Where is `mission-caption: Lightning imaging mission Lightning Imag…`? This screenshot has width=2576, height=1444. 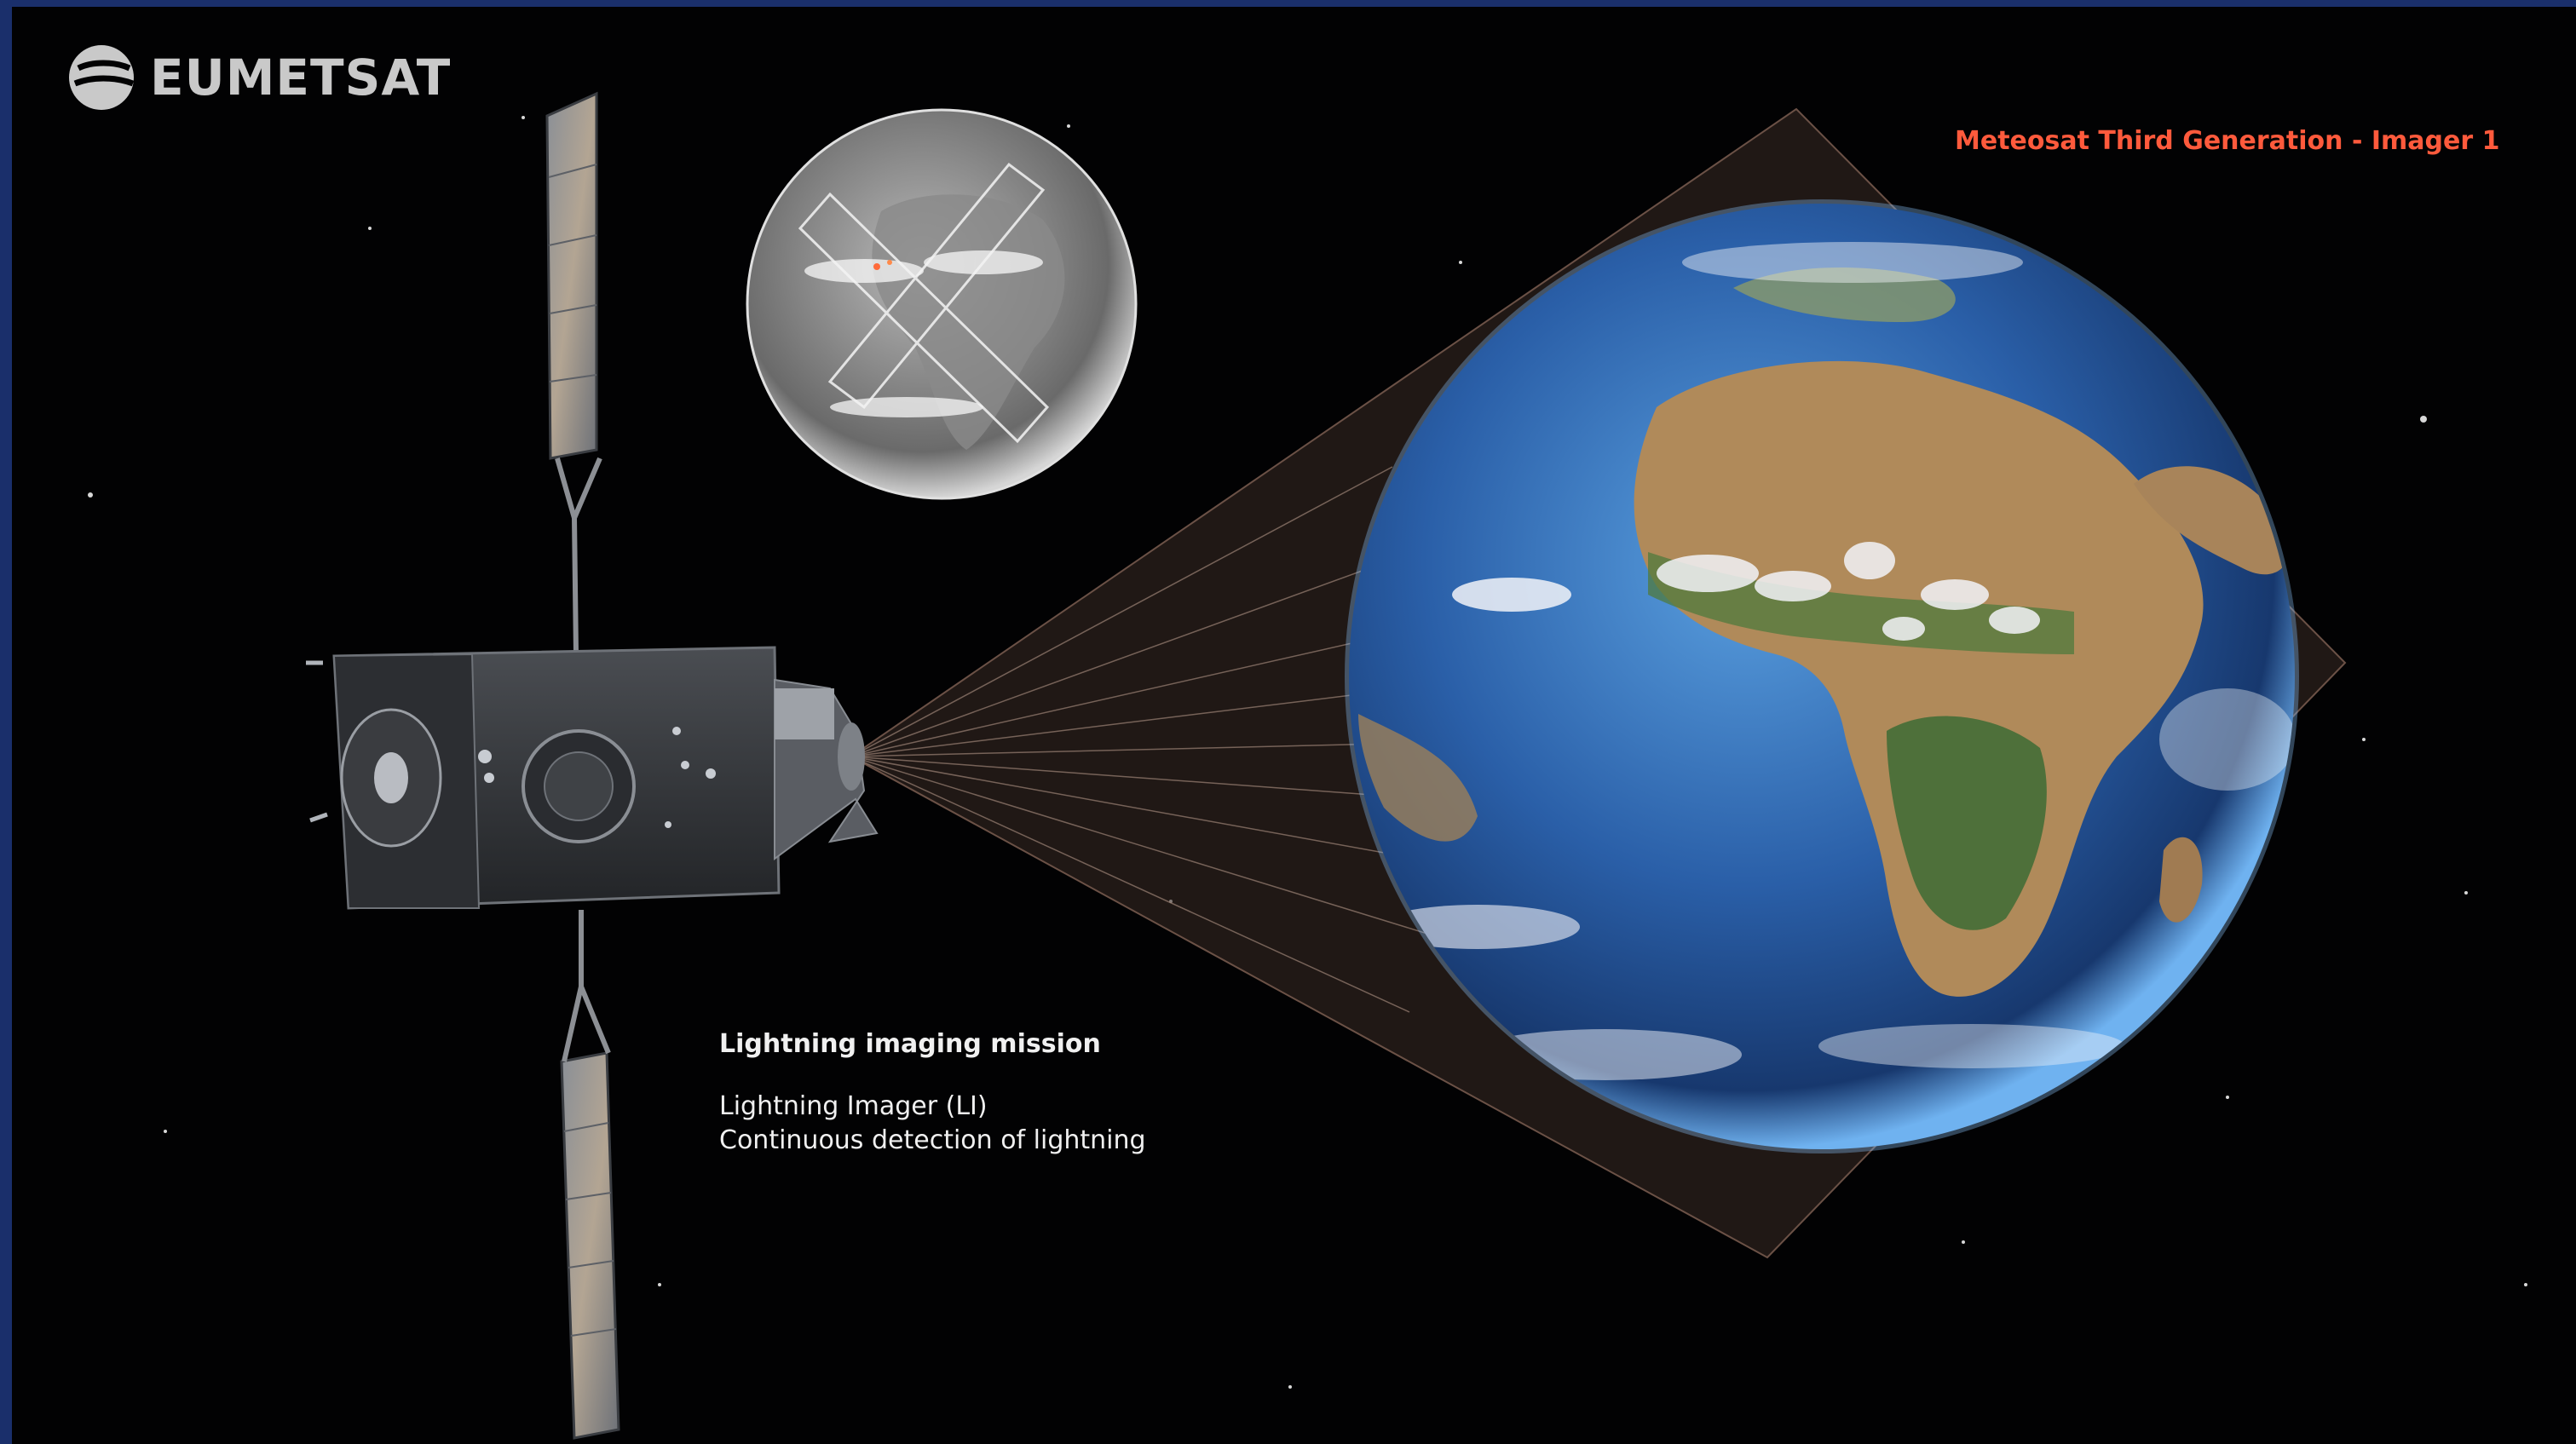
mission-caption: Lightning imaging mission Lightning Imag… is located at coordinates (932, 1093).